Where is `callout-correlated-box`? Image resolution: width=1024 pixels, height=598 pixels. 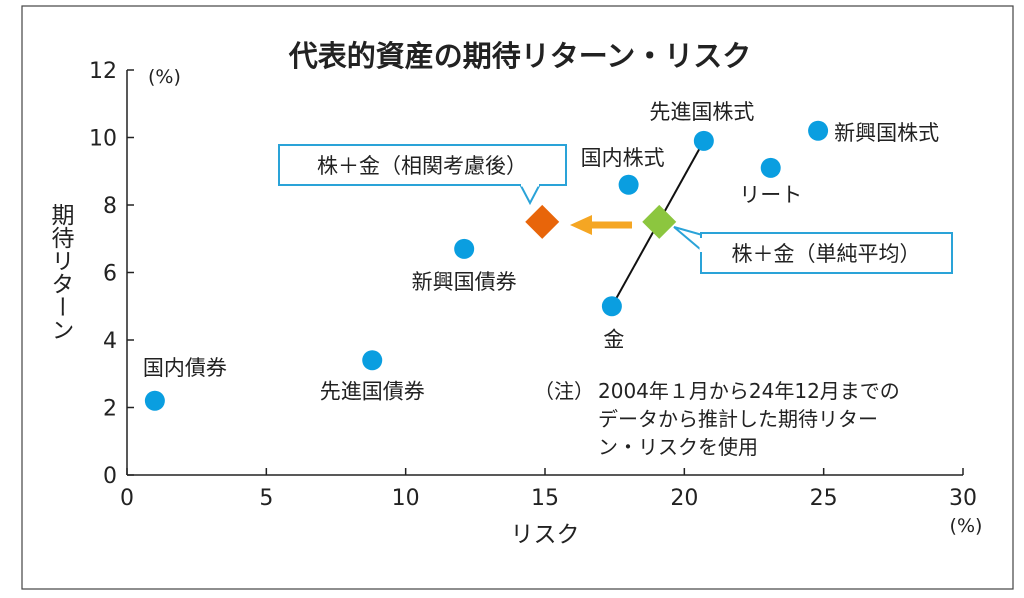 callout-correlated-box is located at coordinates (422, 165).